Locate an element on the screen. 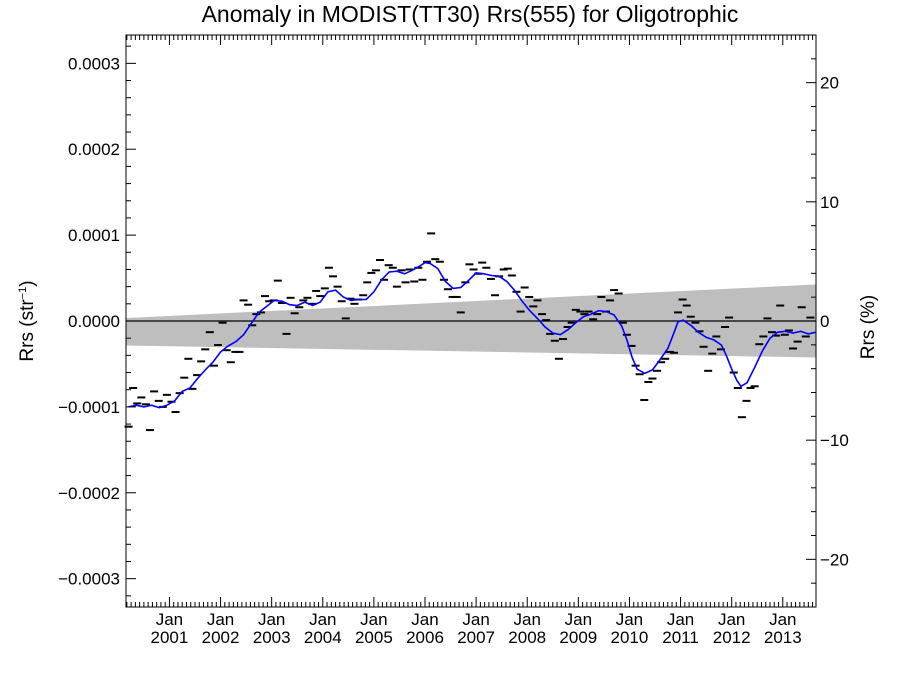 This screenshot has height=675, width=900. x-tick-year-label: 2002 is located at coordinates (221, 637).